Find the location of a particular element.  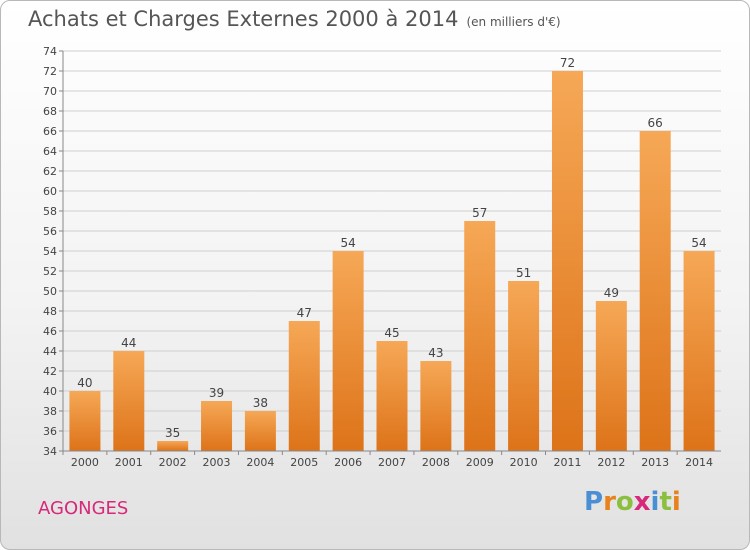

y-tick-label: 46 is located at coordinates (50, 331).